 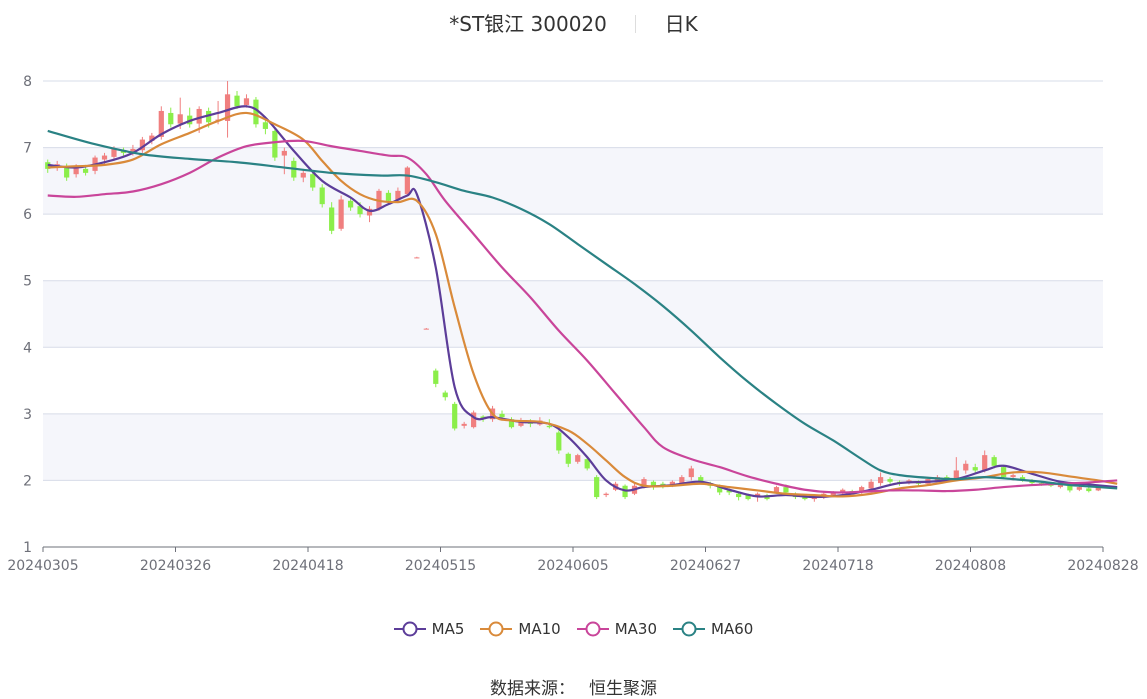 What do you see at coordinates (705, 566) in the screenshot?
I see `x-tick-label: 20240627` at bounding box center [705, 566].